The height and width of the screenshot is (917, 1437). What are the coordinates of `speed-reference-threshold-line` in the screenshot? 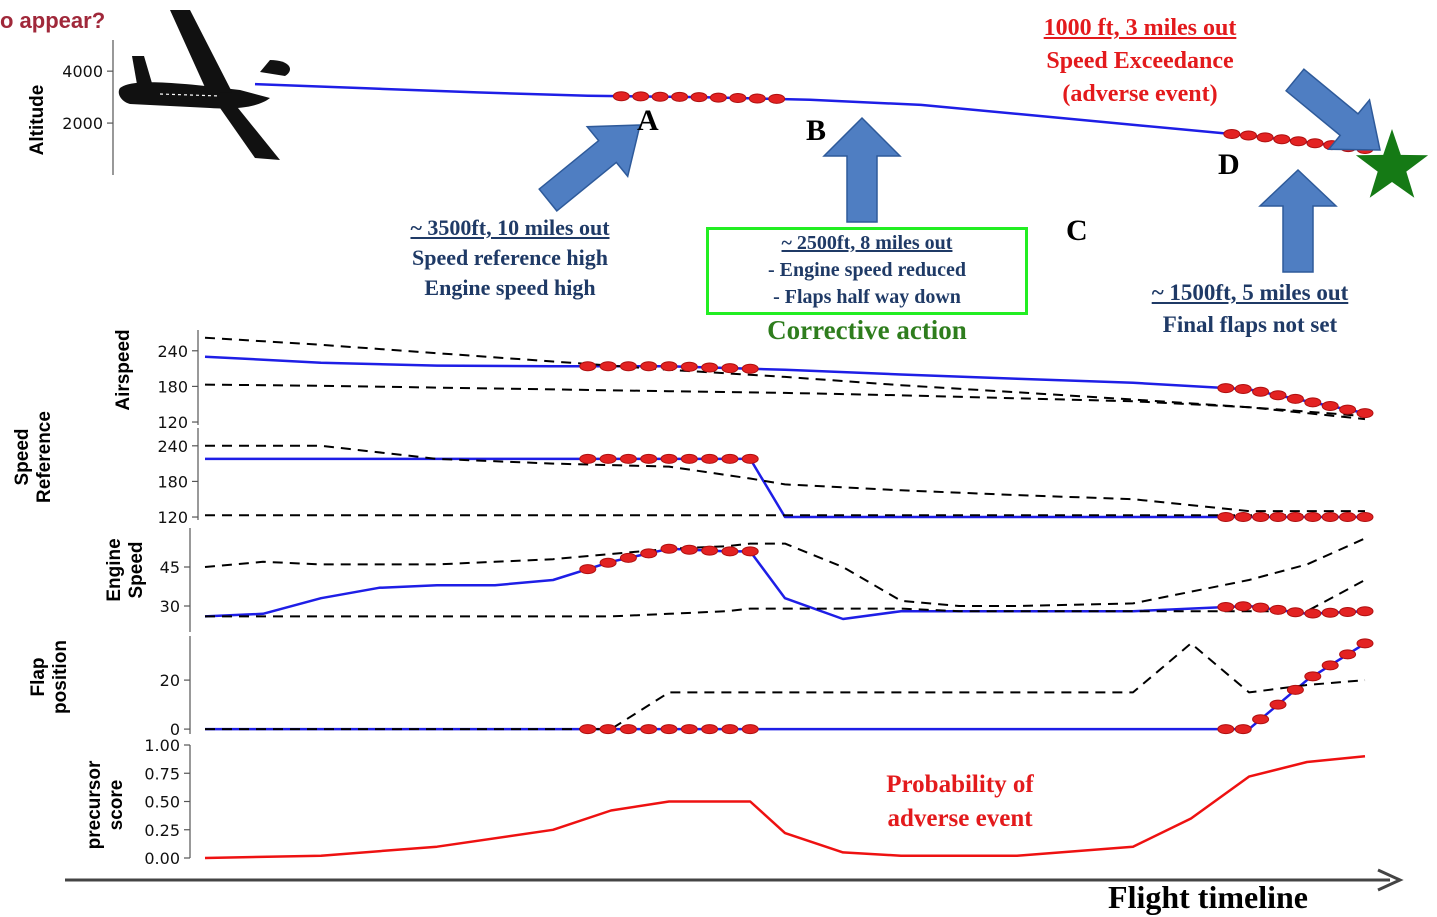 It's located at (785, 478).